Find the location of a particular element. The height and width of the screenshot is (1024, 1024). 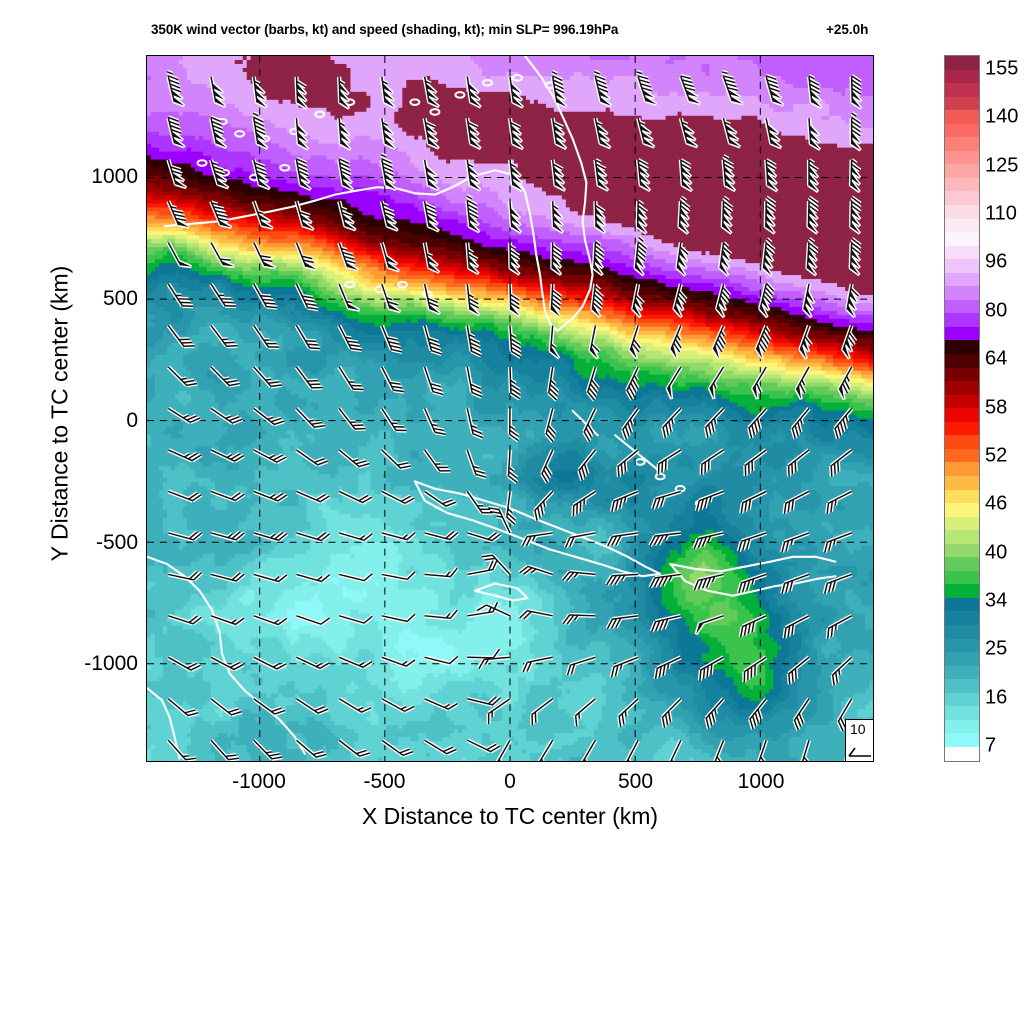

y-axis-ticks: -1000 -500 0 500 1000 is located at coordinates (69, 512).